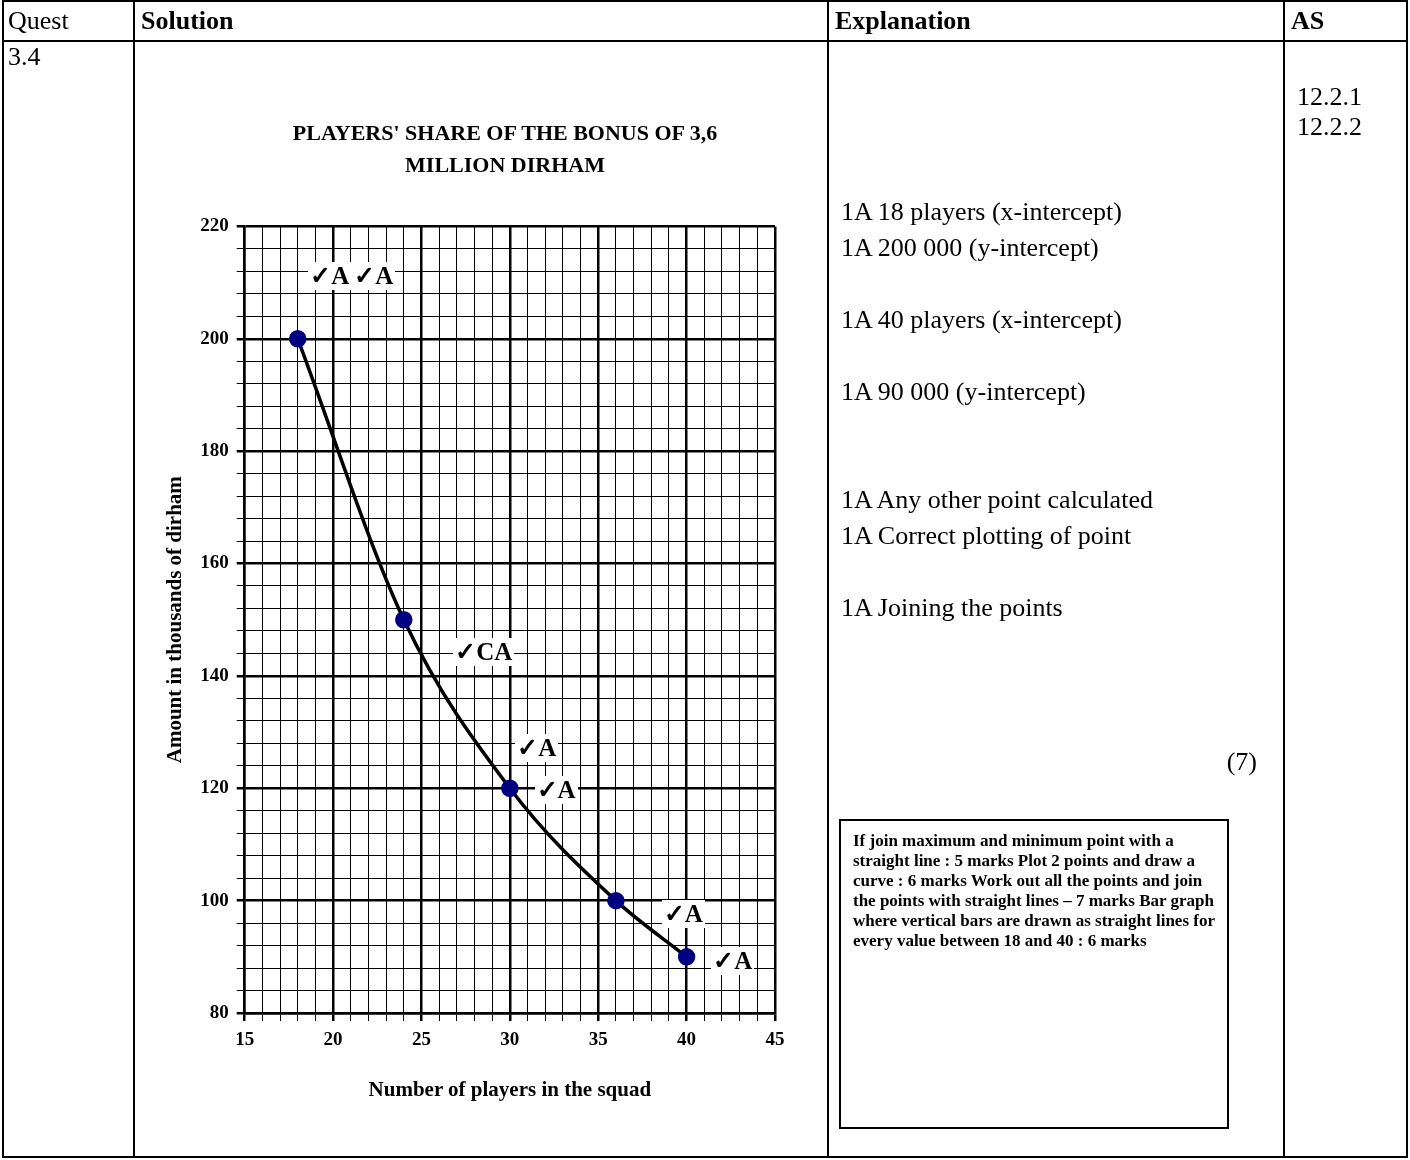  I want to click on text: AS, so click(1345, 21).